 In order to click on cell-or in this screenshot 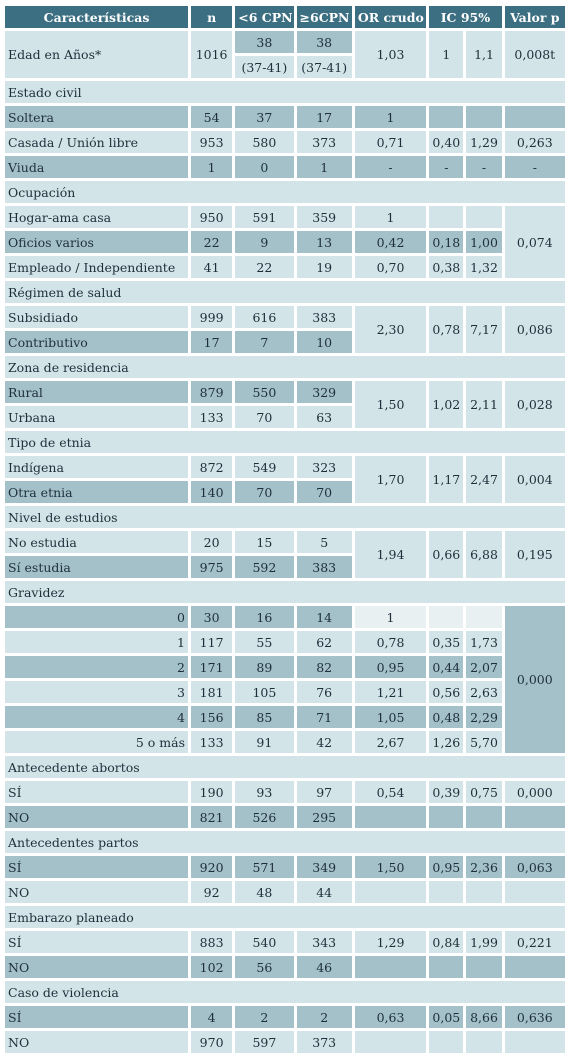, I will do `click(390, 1042)`.